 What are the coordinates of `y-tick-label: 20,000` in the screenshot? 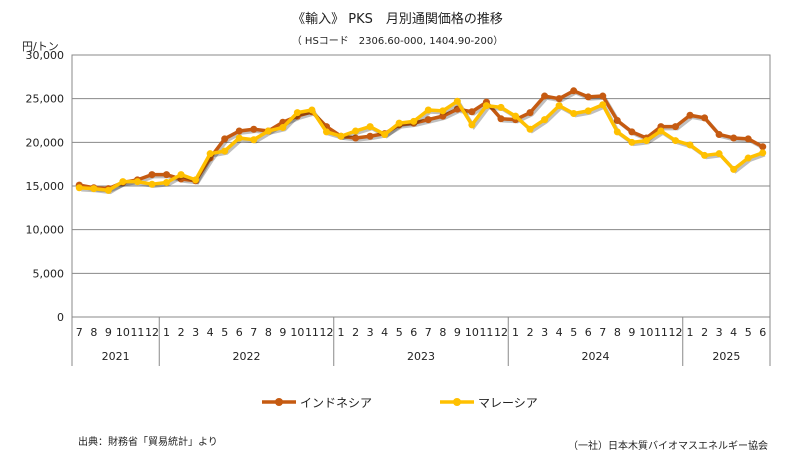 It's located at (45, 142).